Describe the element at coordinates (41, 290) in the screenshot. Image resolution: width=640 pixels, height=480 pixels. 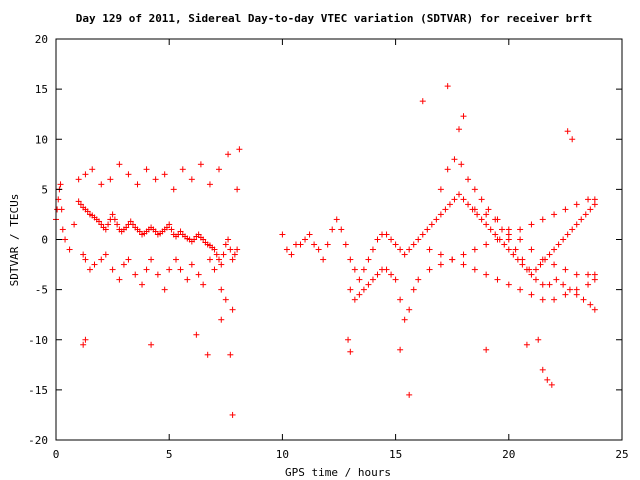
I see `y-tick-label: -5` at that location.